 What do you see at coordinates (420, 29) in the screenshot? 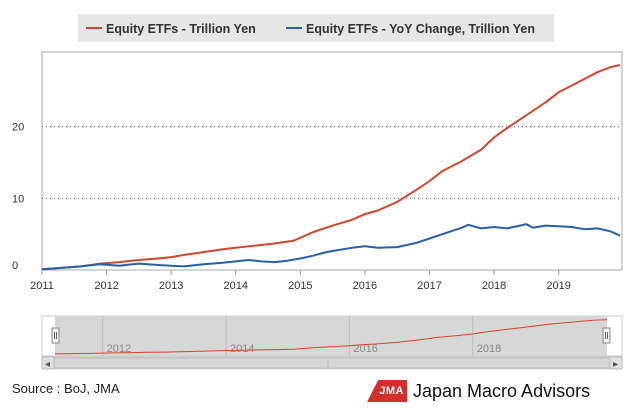
I see `legend-label-yoy-change: Equity ETFs - YoY Change, Trillion Yen` at bounding box center [420, 29].